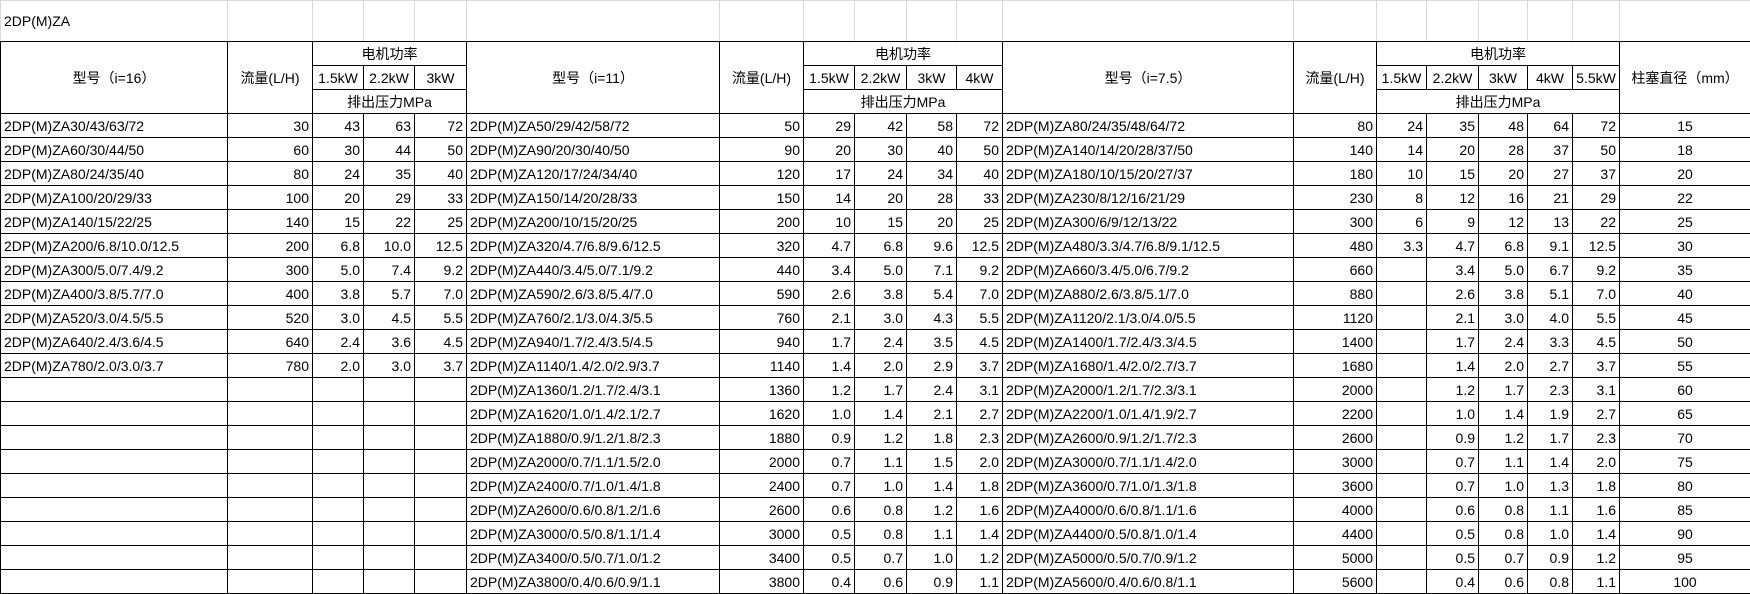  Describe the element at coordinates (593, 342) in the screenshot. I see `model-cell: 2DP(M)ZA940/1.7/2.4/3.5/4.5` at that location.